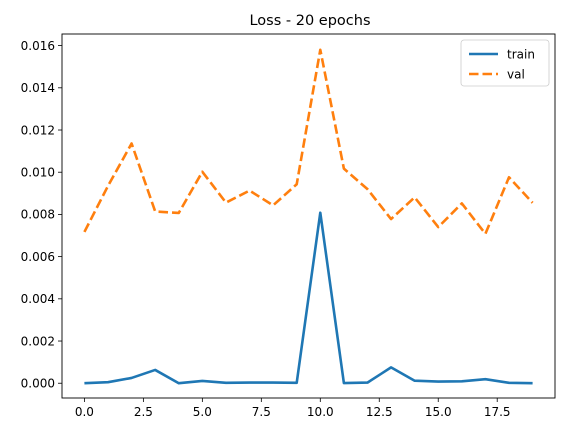  Describe the element at coordinates (143, 412) in the screenshot. I see `x-tick-label: 2.5` at that location.